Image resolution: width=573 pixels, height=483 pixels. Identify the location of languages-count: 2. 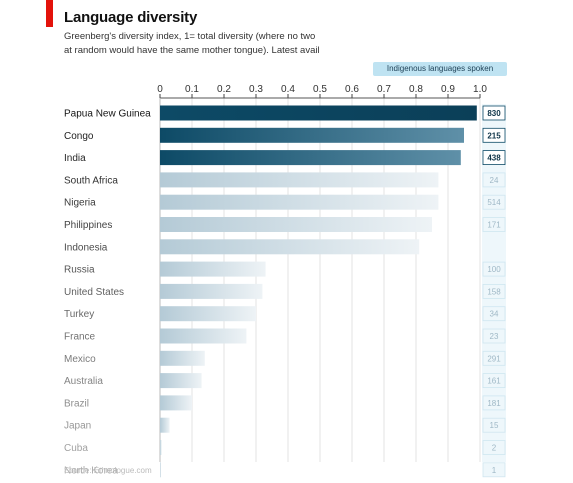
(494, 448).